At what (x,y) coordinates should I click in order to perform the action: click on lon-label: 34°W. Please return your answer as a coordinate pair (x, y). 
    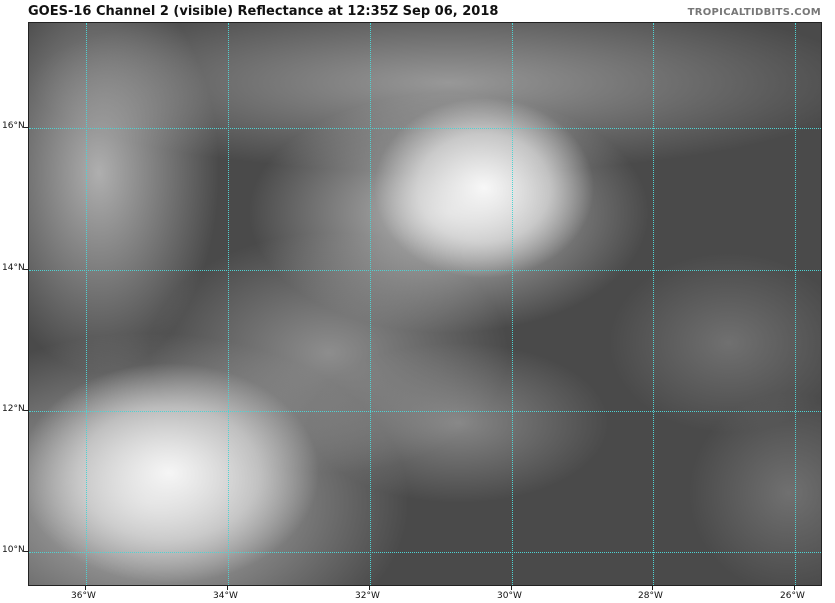
    Looking at the image, I should click on (225, 596).